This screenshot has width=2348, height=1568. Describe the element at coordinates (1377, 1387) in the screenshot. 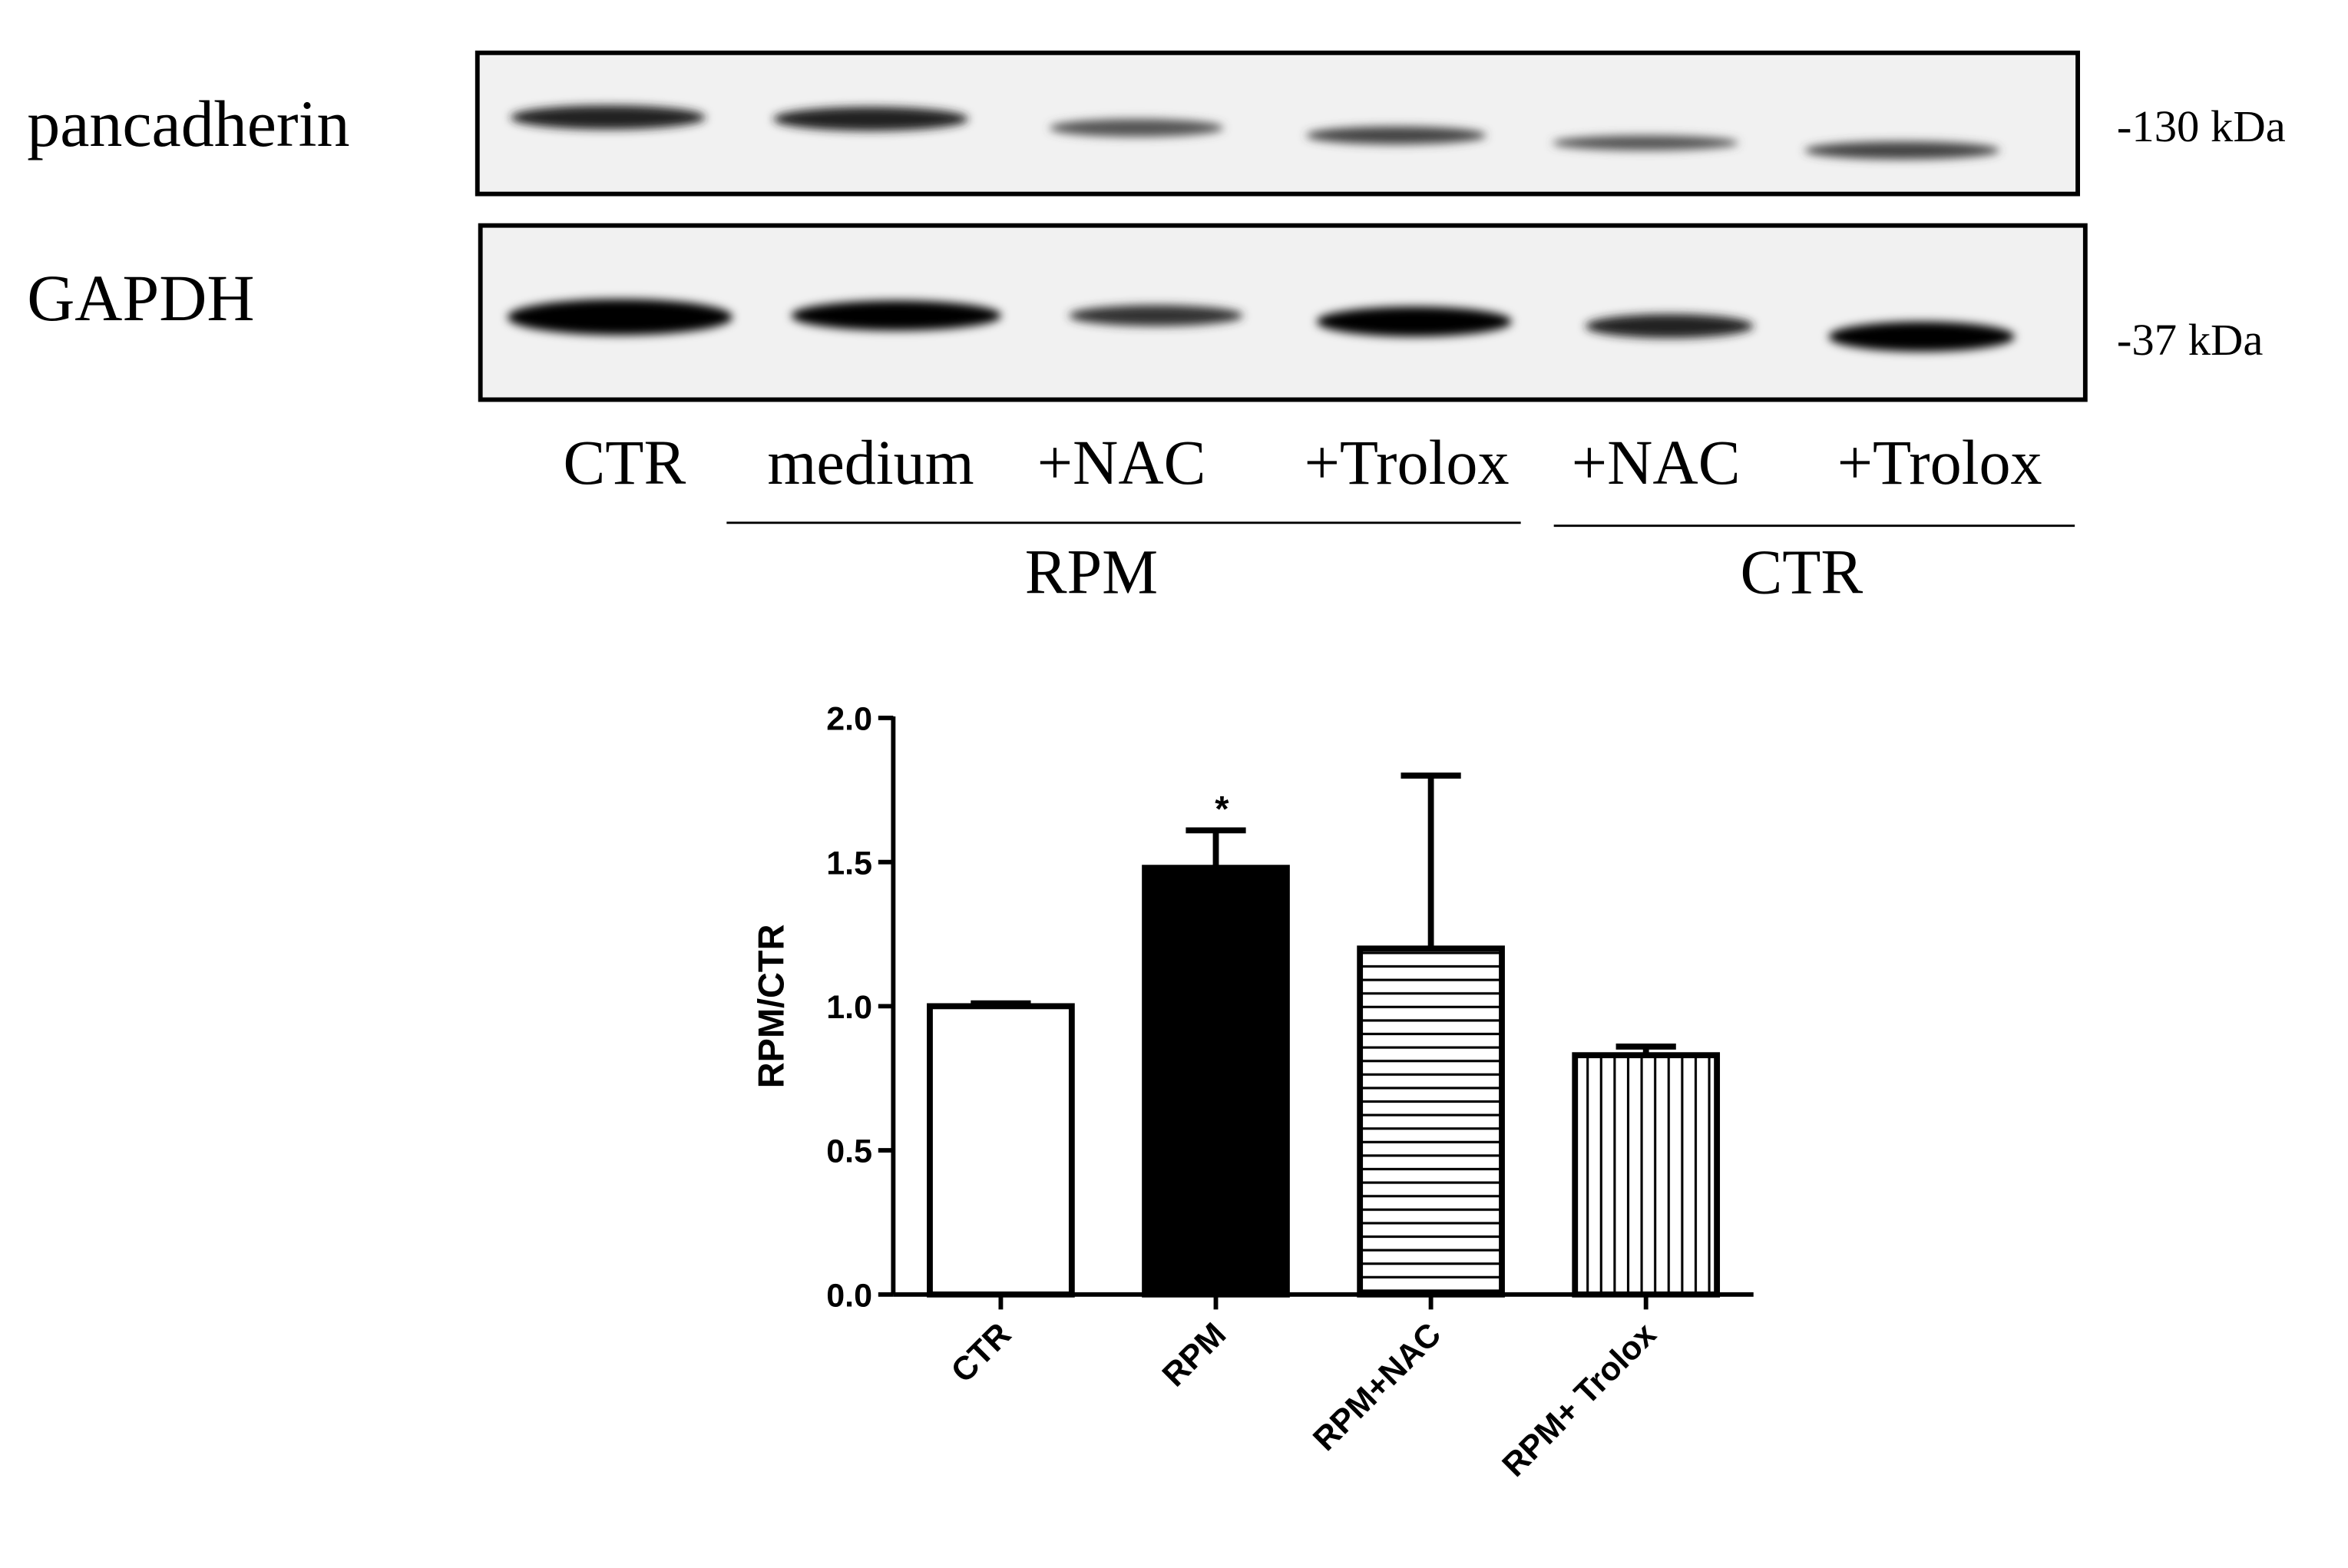

I see `x-tick-label: RPM+NAC` at that location.